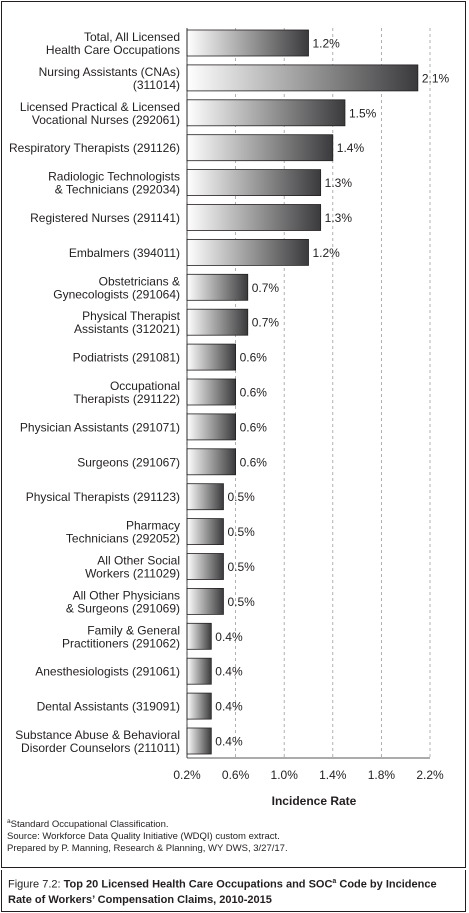 The height and width of the screenshot is (913, 469). What do you see at coordinates (34, 884) in the screenshot?
I see `caption-label: Figure 7.2:` at bounding box center [34, 884].